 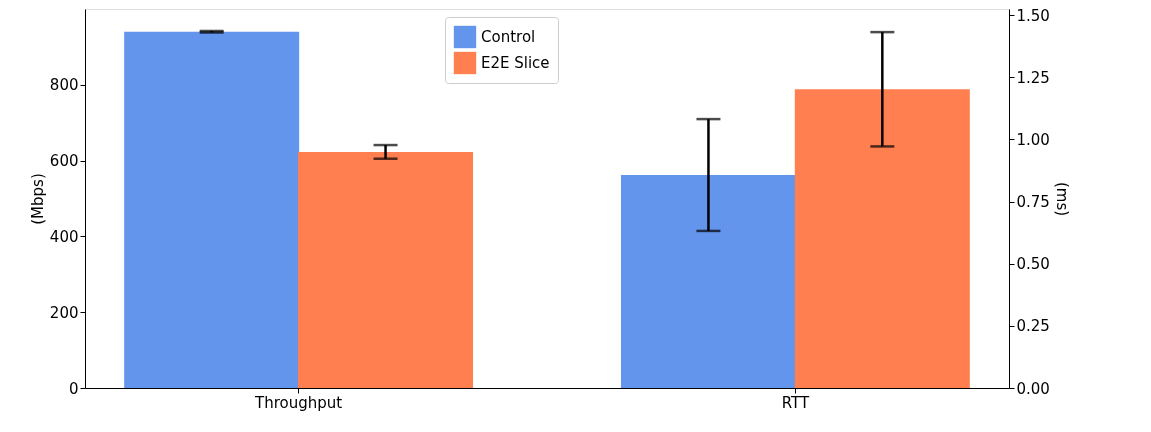 What do you see at coordinates (64, 85) in the screenshot?
I see `y-tick-label: 800` at bounding box center [64, 85].